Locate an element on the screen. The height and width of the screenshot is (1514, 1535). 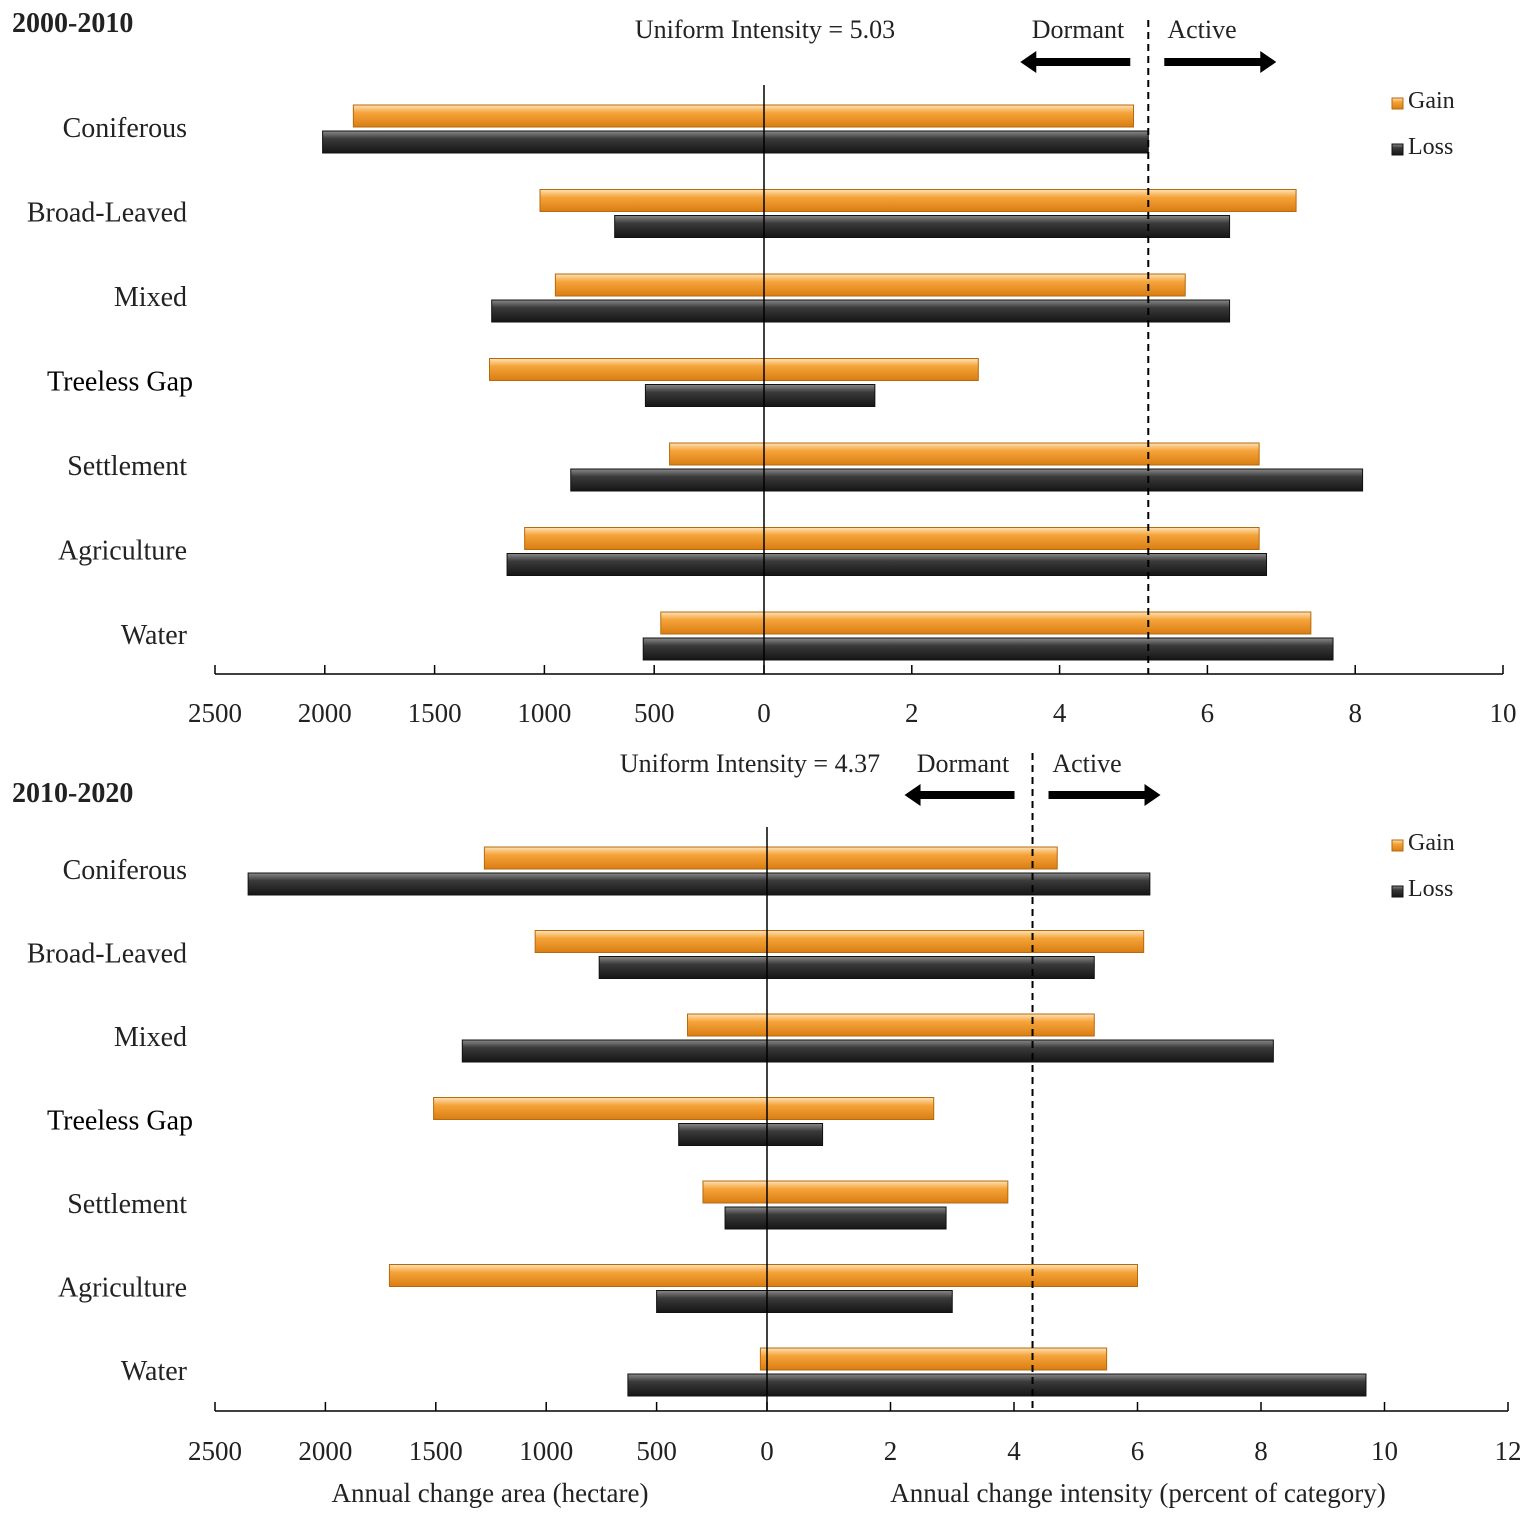
legend-gain-swatch is located at coordinates (1397, 845).